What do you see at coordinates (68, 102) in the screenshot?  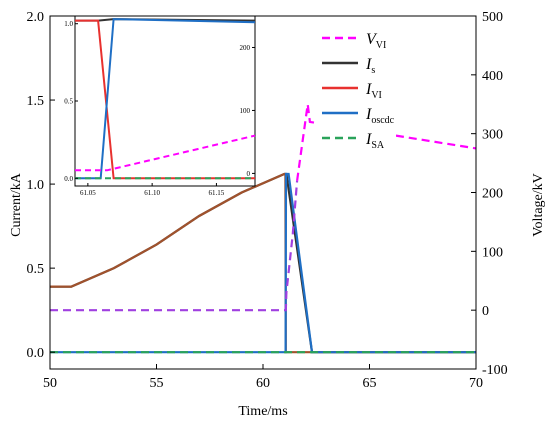 I see `inset-y-left-tick-label-1: 0.5` at bounding box center [68, 102].